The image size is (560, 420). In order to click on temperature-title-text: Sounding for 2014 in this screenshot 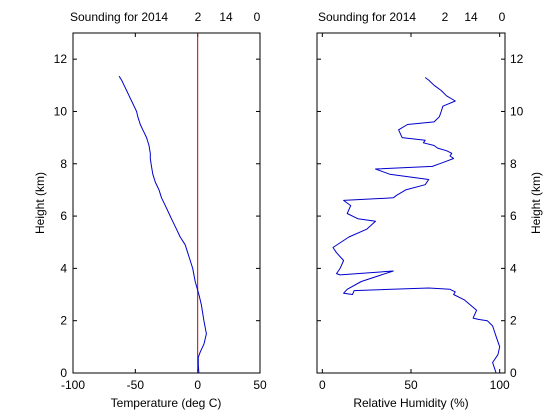, I will do `click(119, 17)`.